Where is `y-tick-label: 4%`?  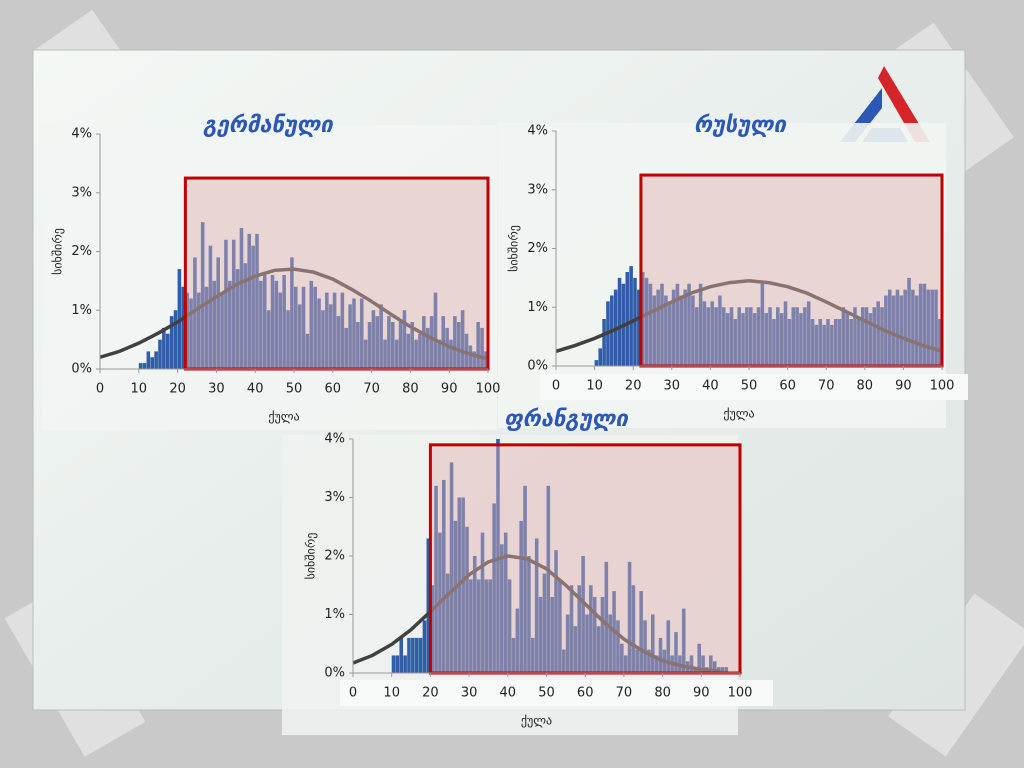
y-tick-label: 4% is located at coordinates (334, 439).